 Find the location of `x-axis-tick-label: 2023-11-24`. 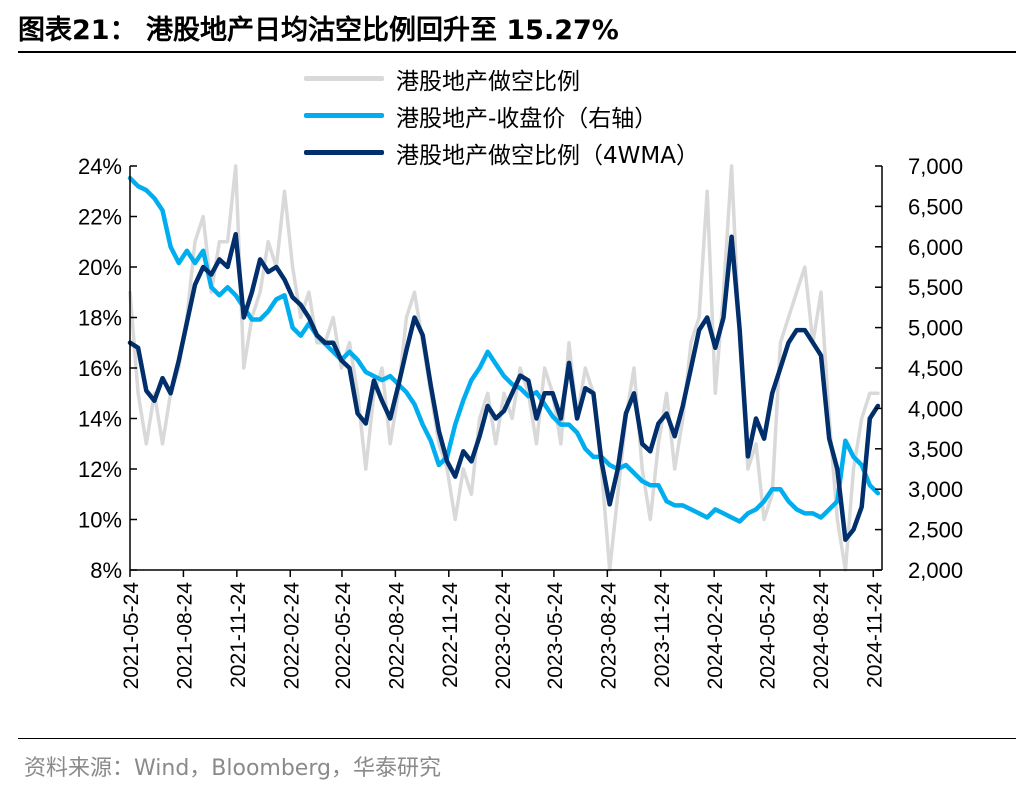

x-axis-tick-label: 2023-11-24 is located at coordinates (662, 635).